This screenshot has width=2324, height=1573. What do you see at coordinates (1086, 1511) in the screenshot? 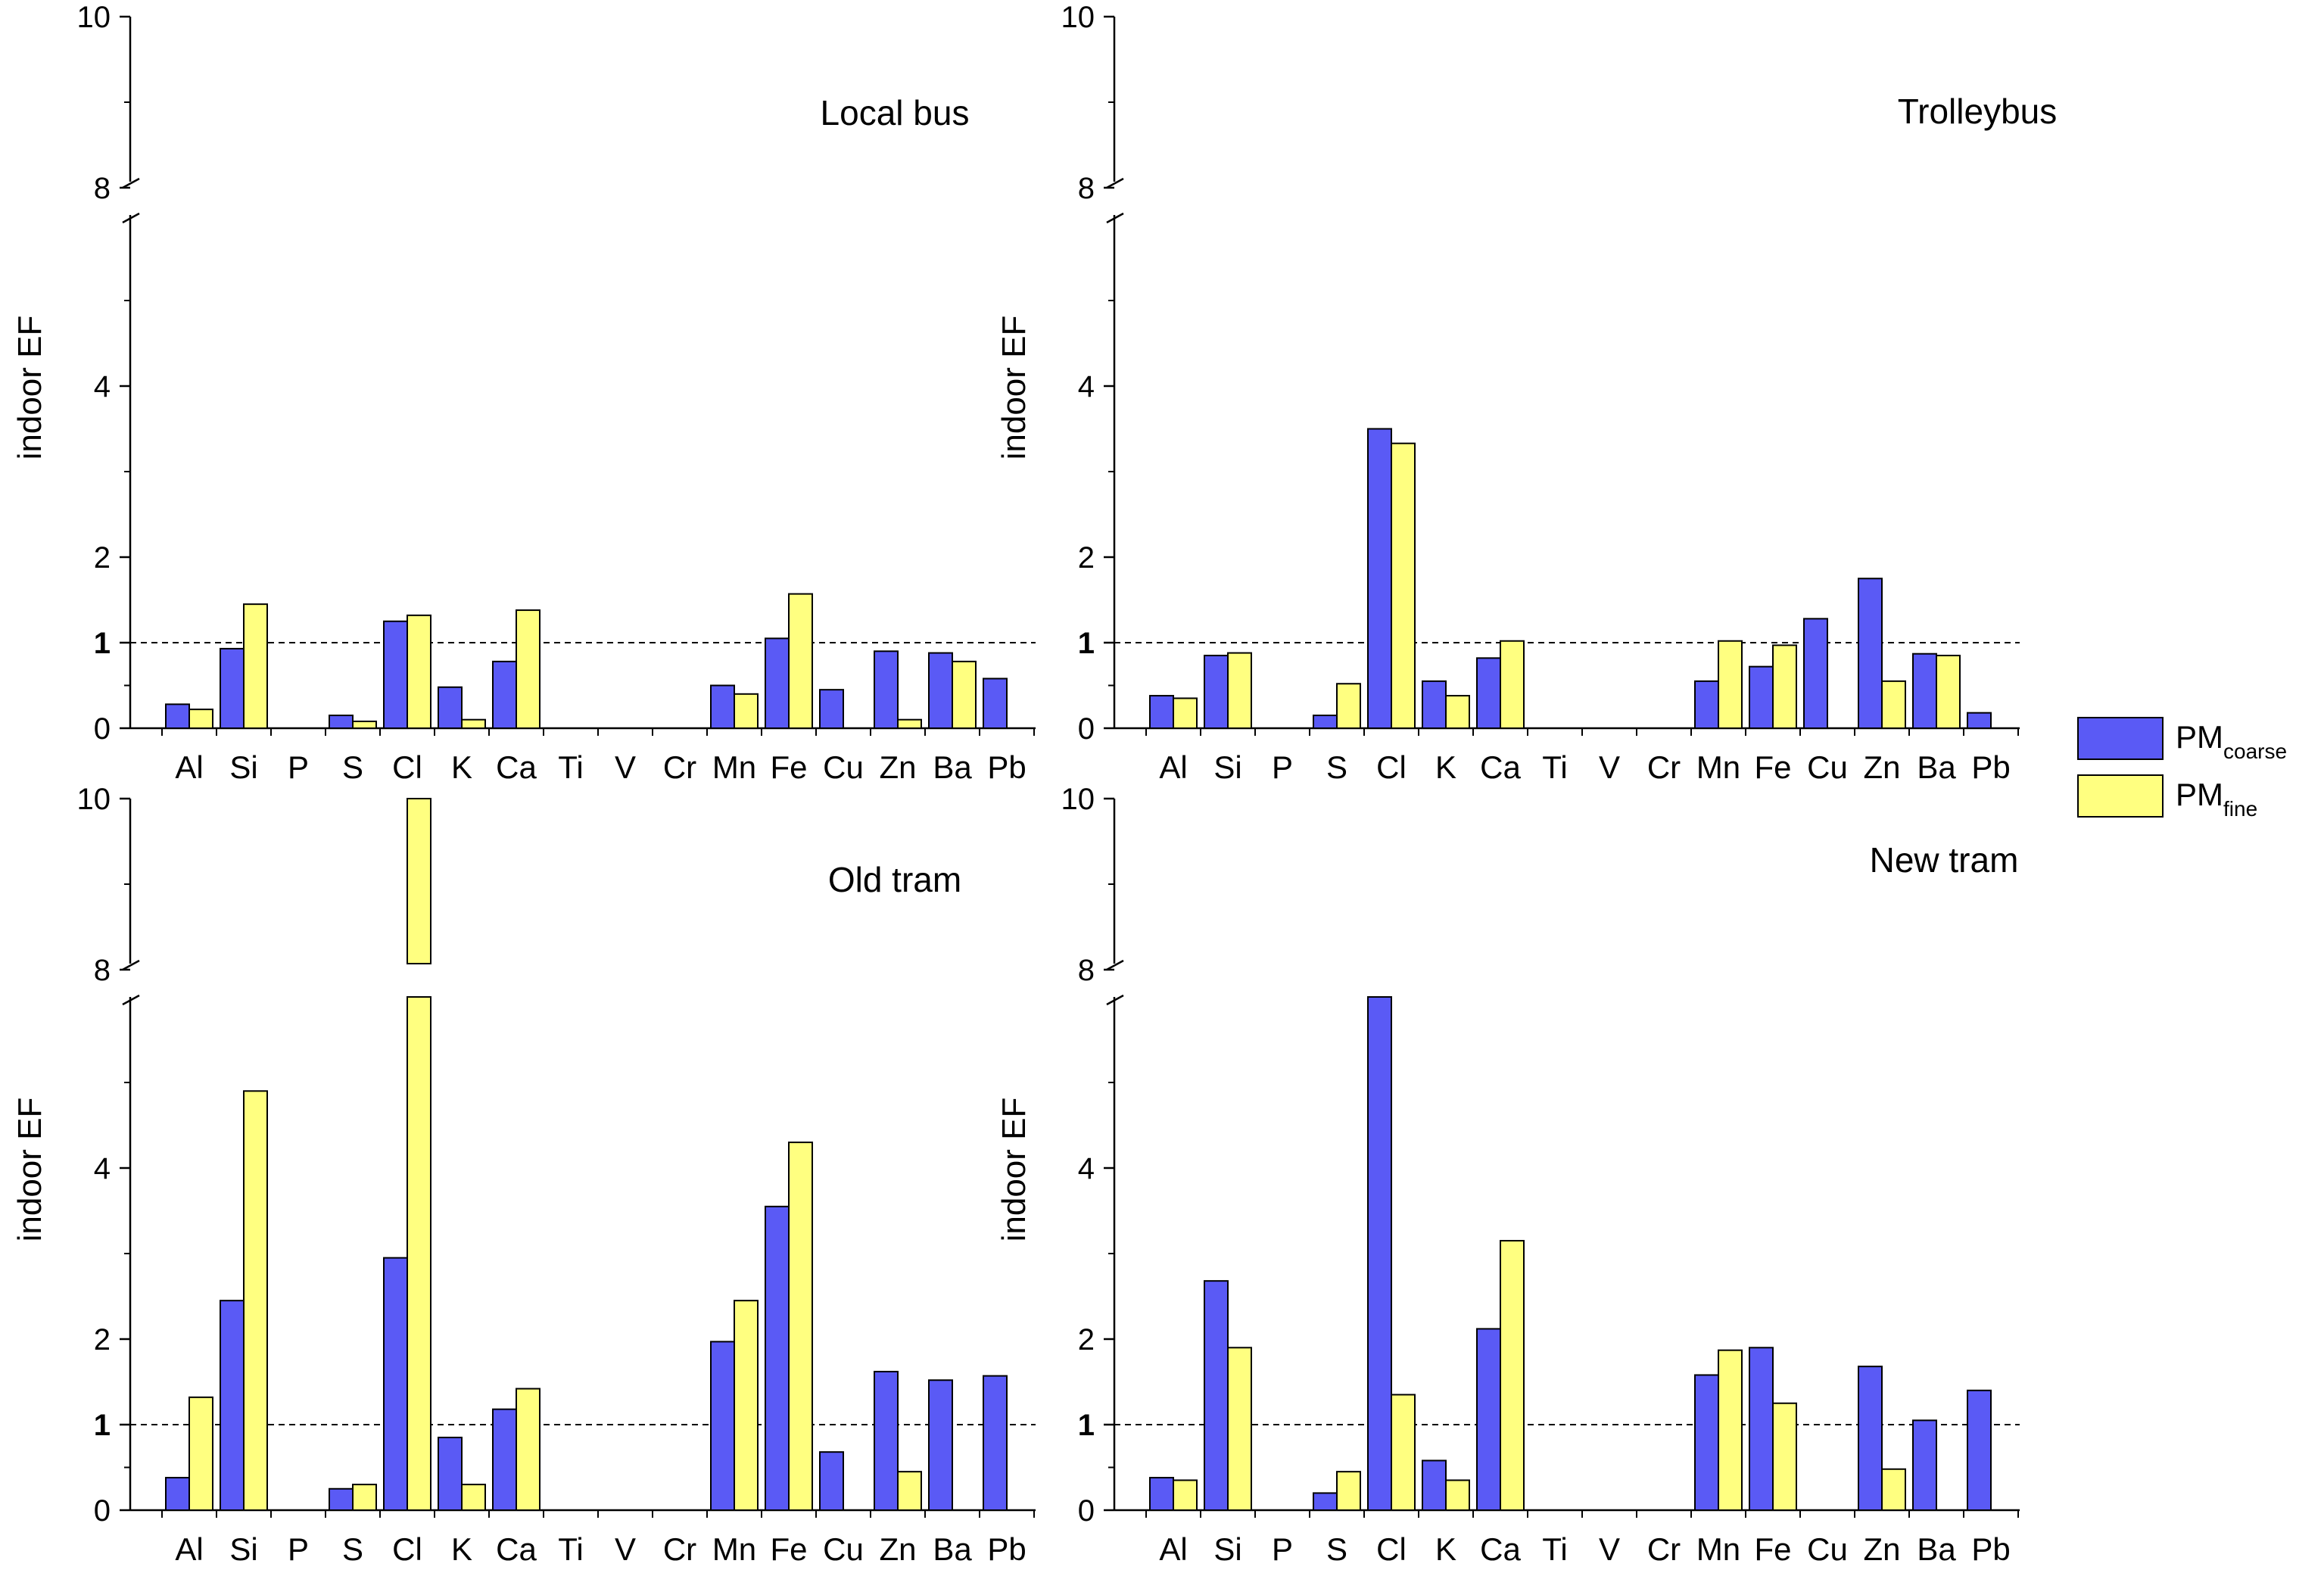
I see `y-tick-label: 0` at bounding box center [1086, 1511].